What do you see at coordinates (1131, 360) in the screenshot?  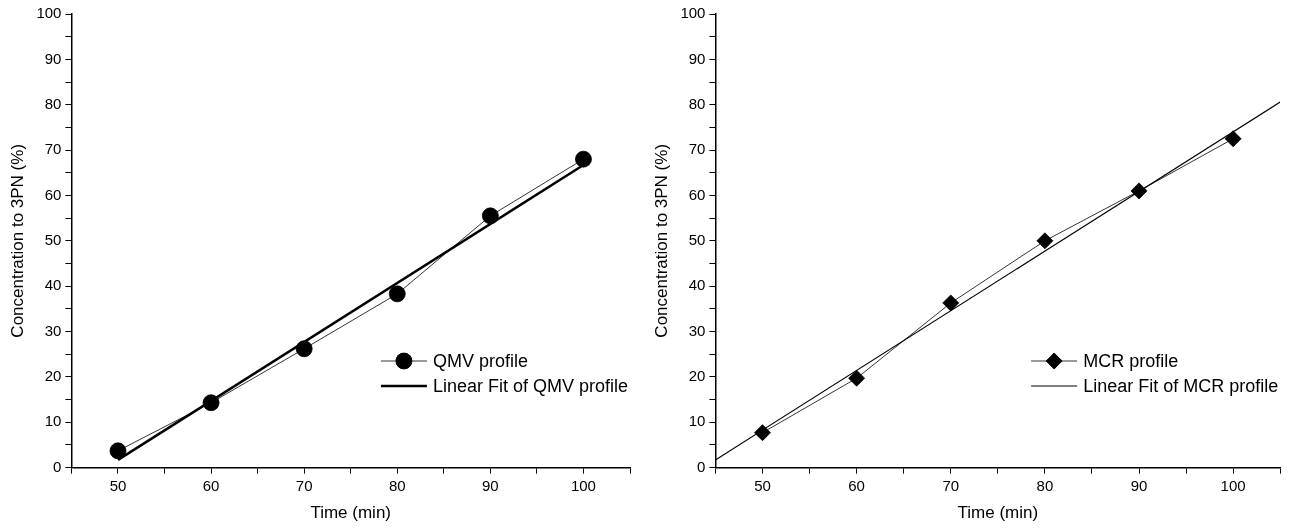 I see `legend-label: MCR profile` at bounding box center [1131, 360].